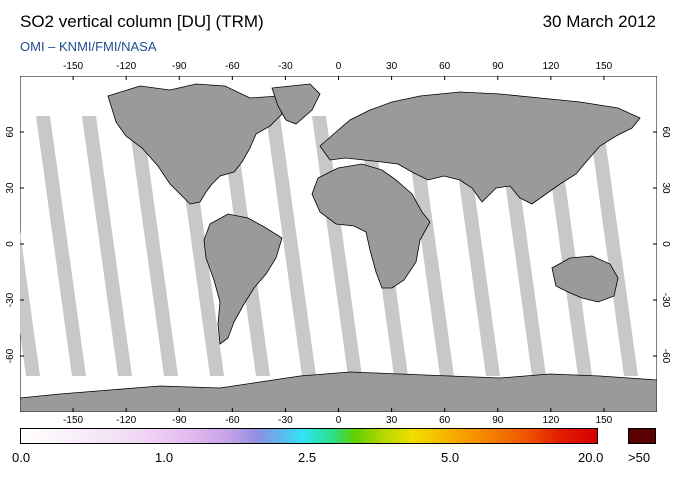  Describe the element at coordinates (480, 148) in the screenshot. I see `eurasia` at that location.